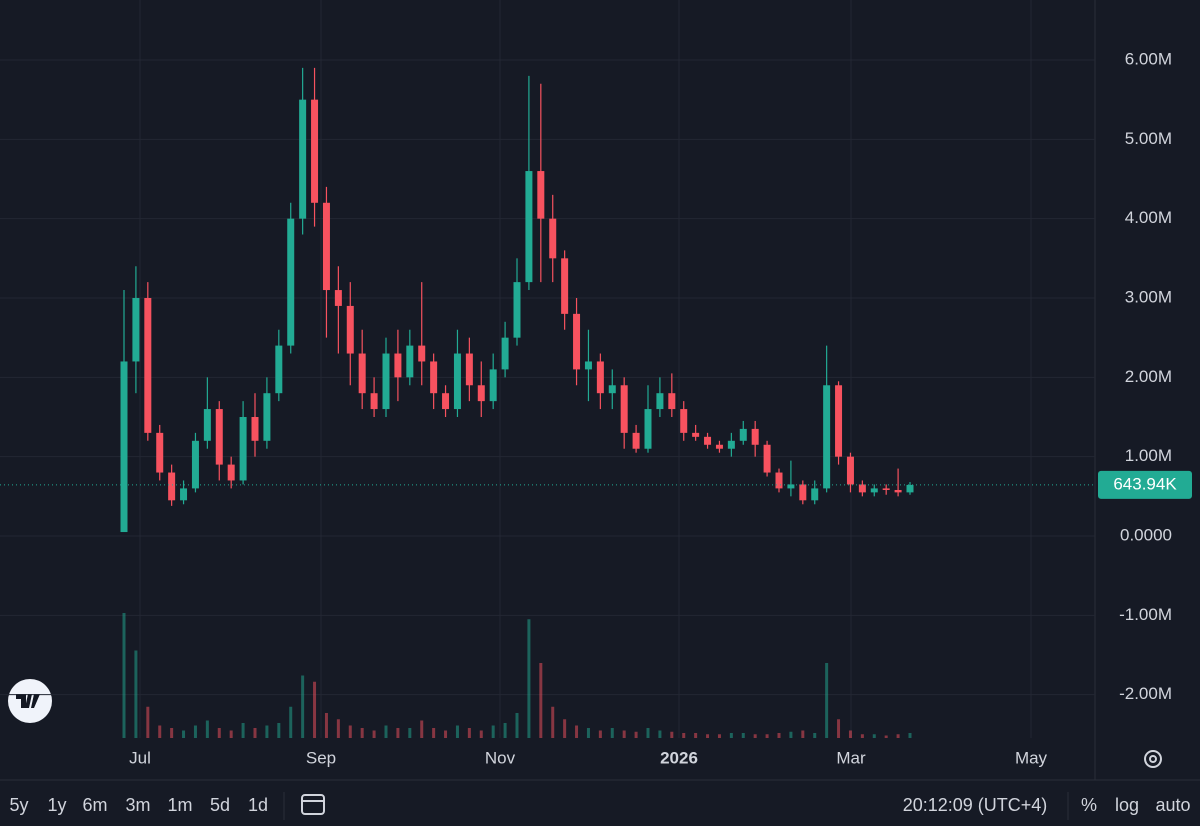 The width and height of the screenshot is (1200, 826). Describe the element at coordinates (1172, 805) in the screenshot. I see `option-button: auto` at that location.